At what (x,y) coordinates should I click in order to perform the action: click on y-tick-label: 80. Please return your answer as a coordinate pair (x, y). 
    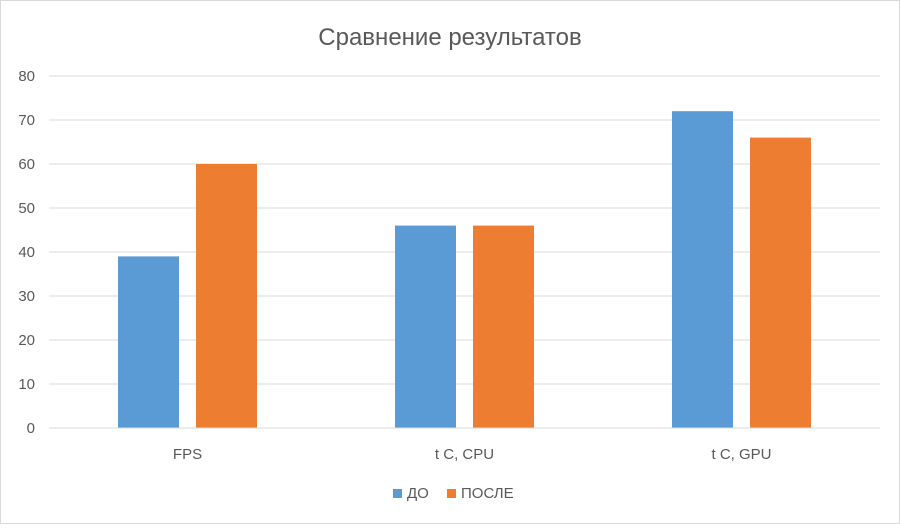
    Looking at the image, I should click on (26, 76).